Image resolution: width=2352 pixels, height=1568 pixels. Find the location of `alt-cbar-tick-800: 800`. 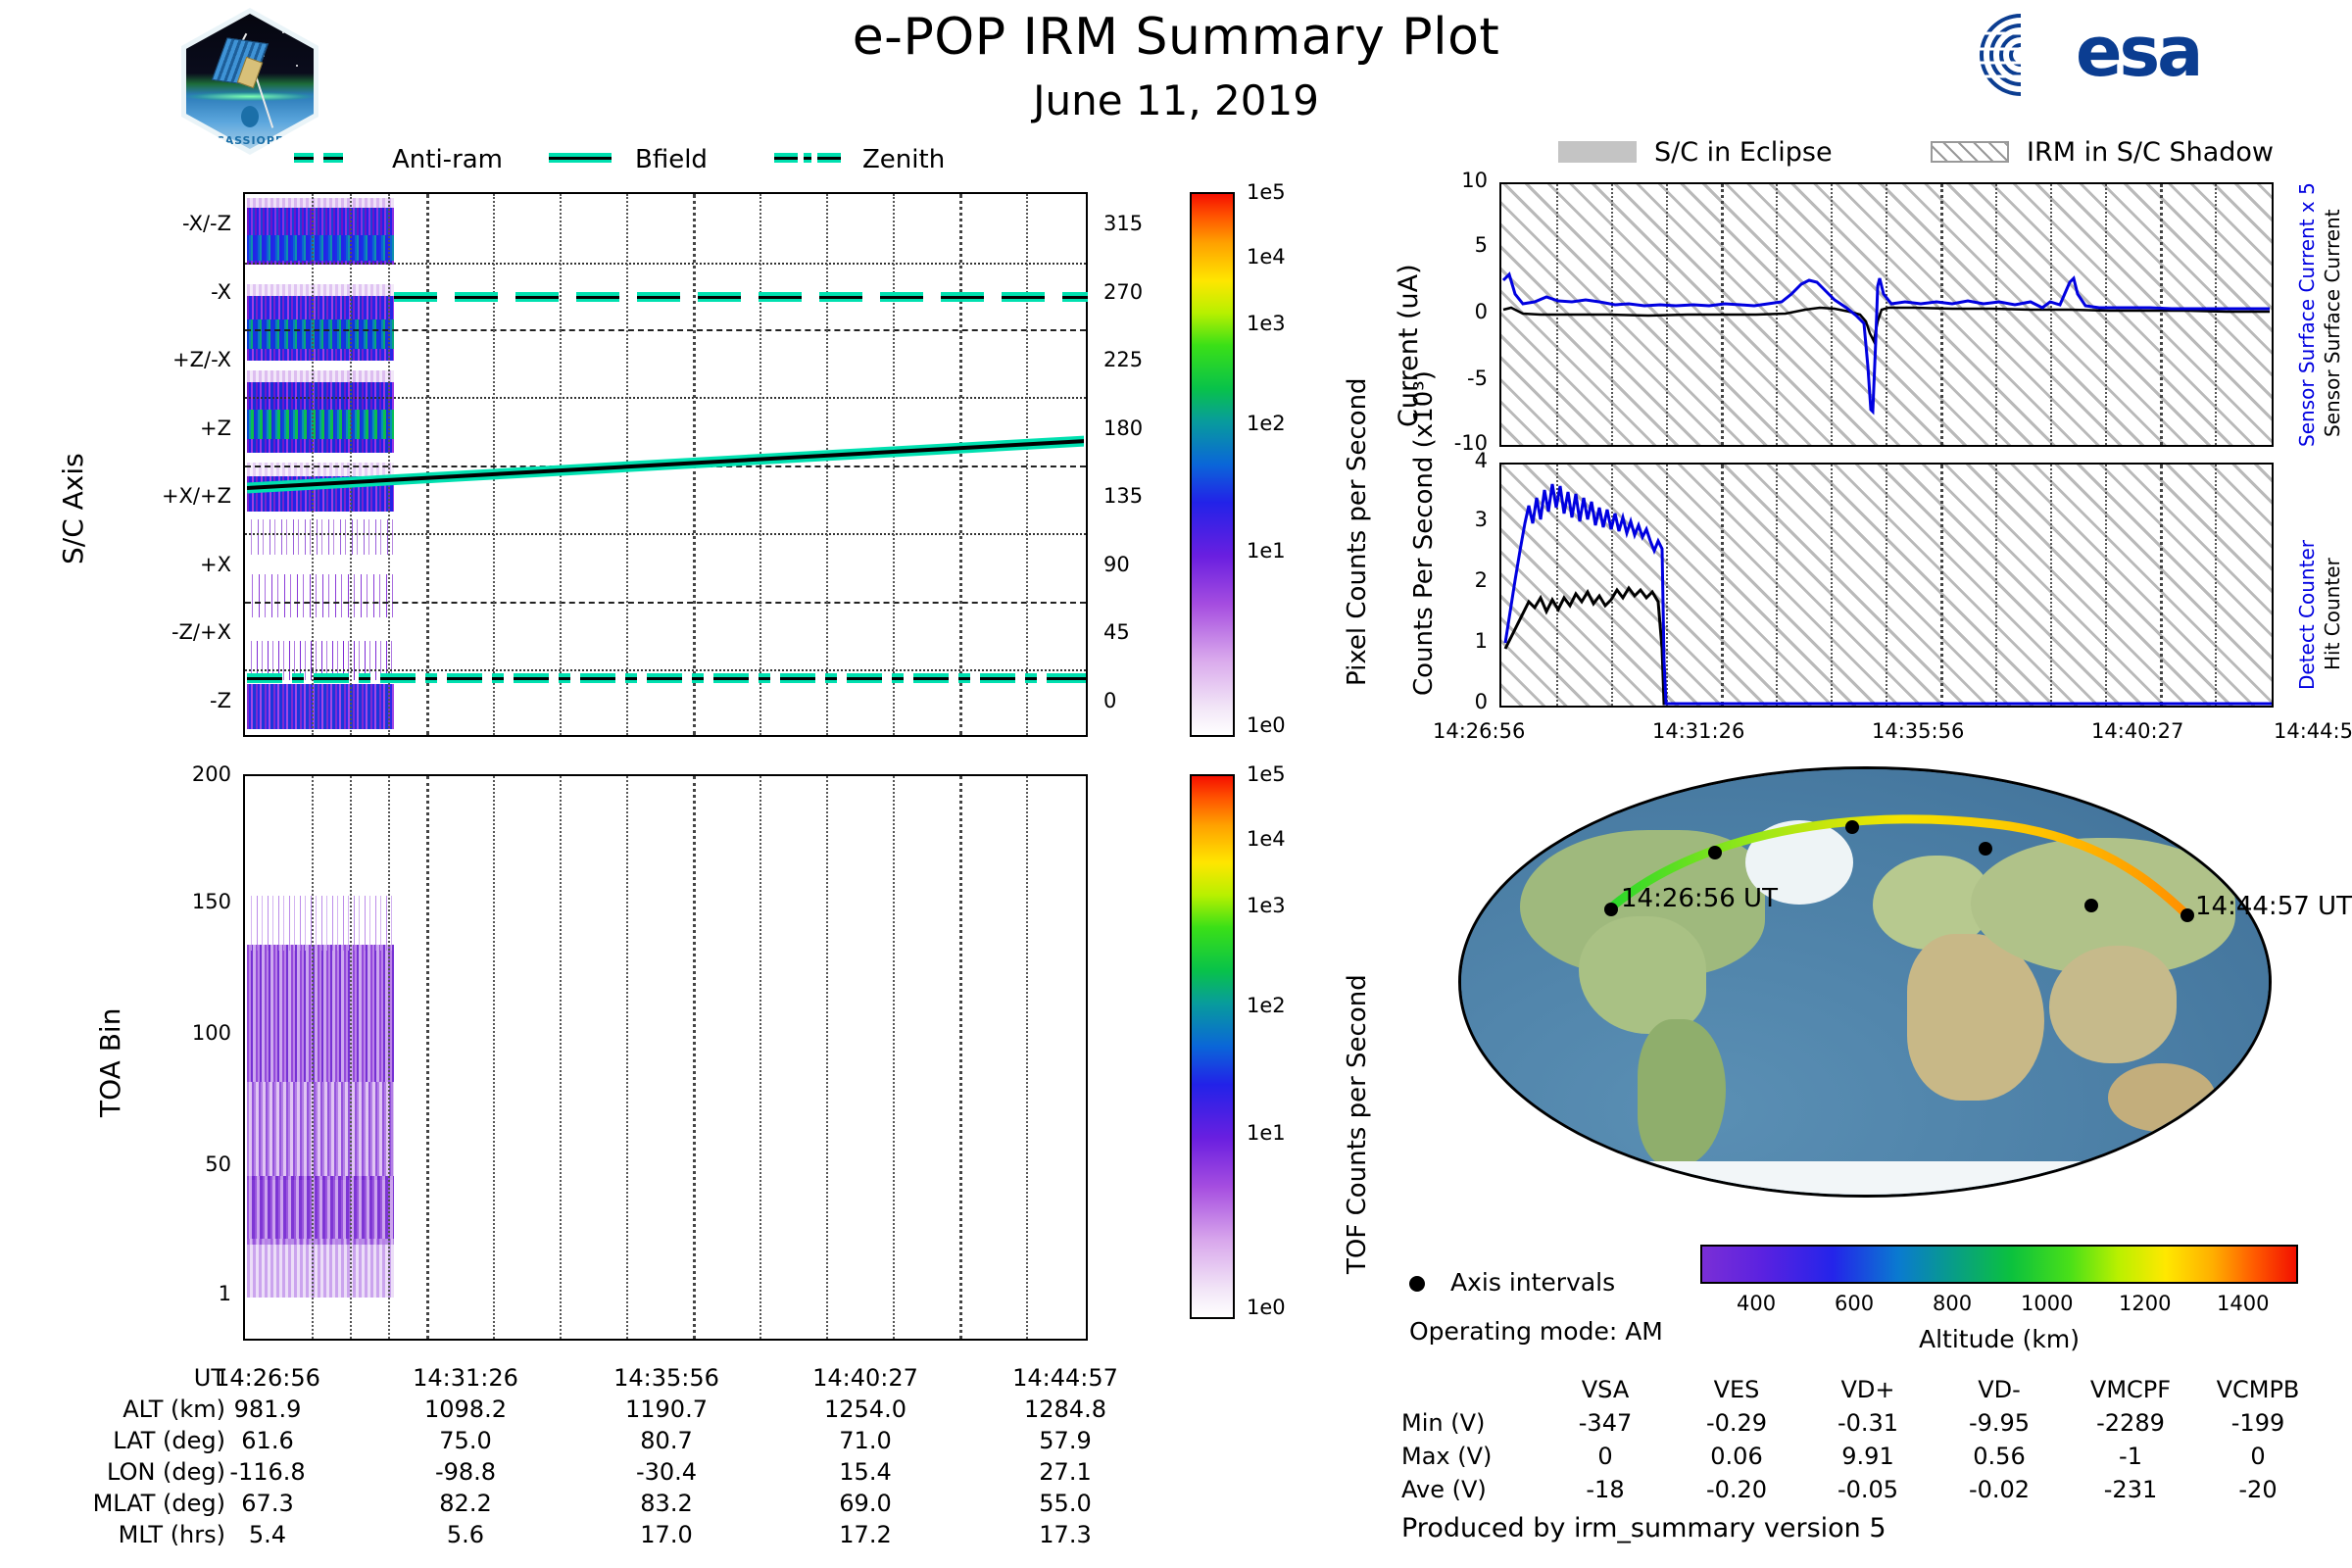

alt-cbar-tick-800: 800 is located at coordinates (1953, 1303).